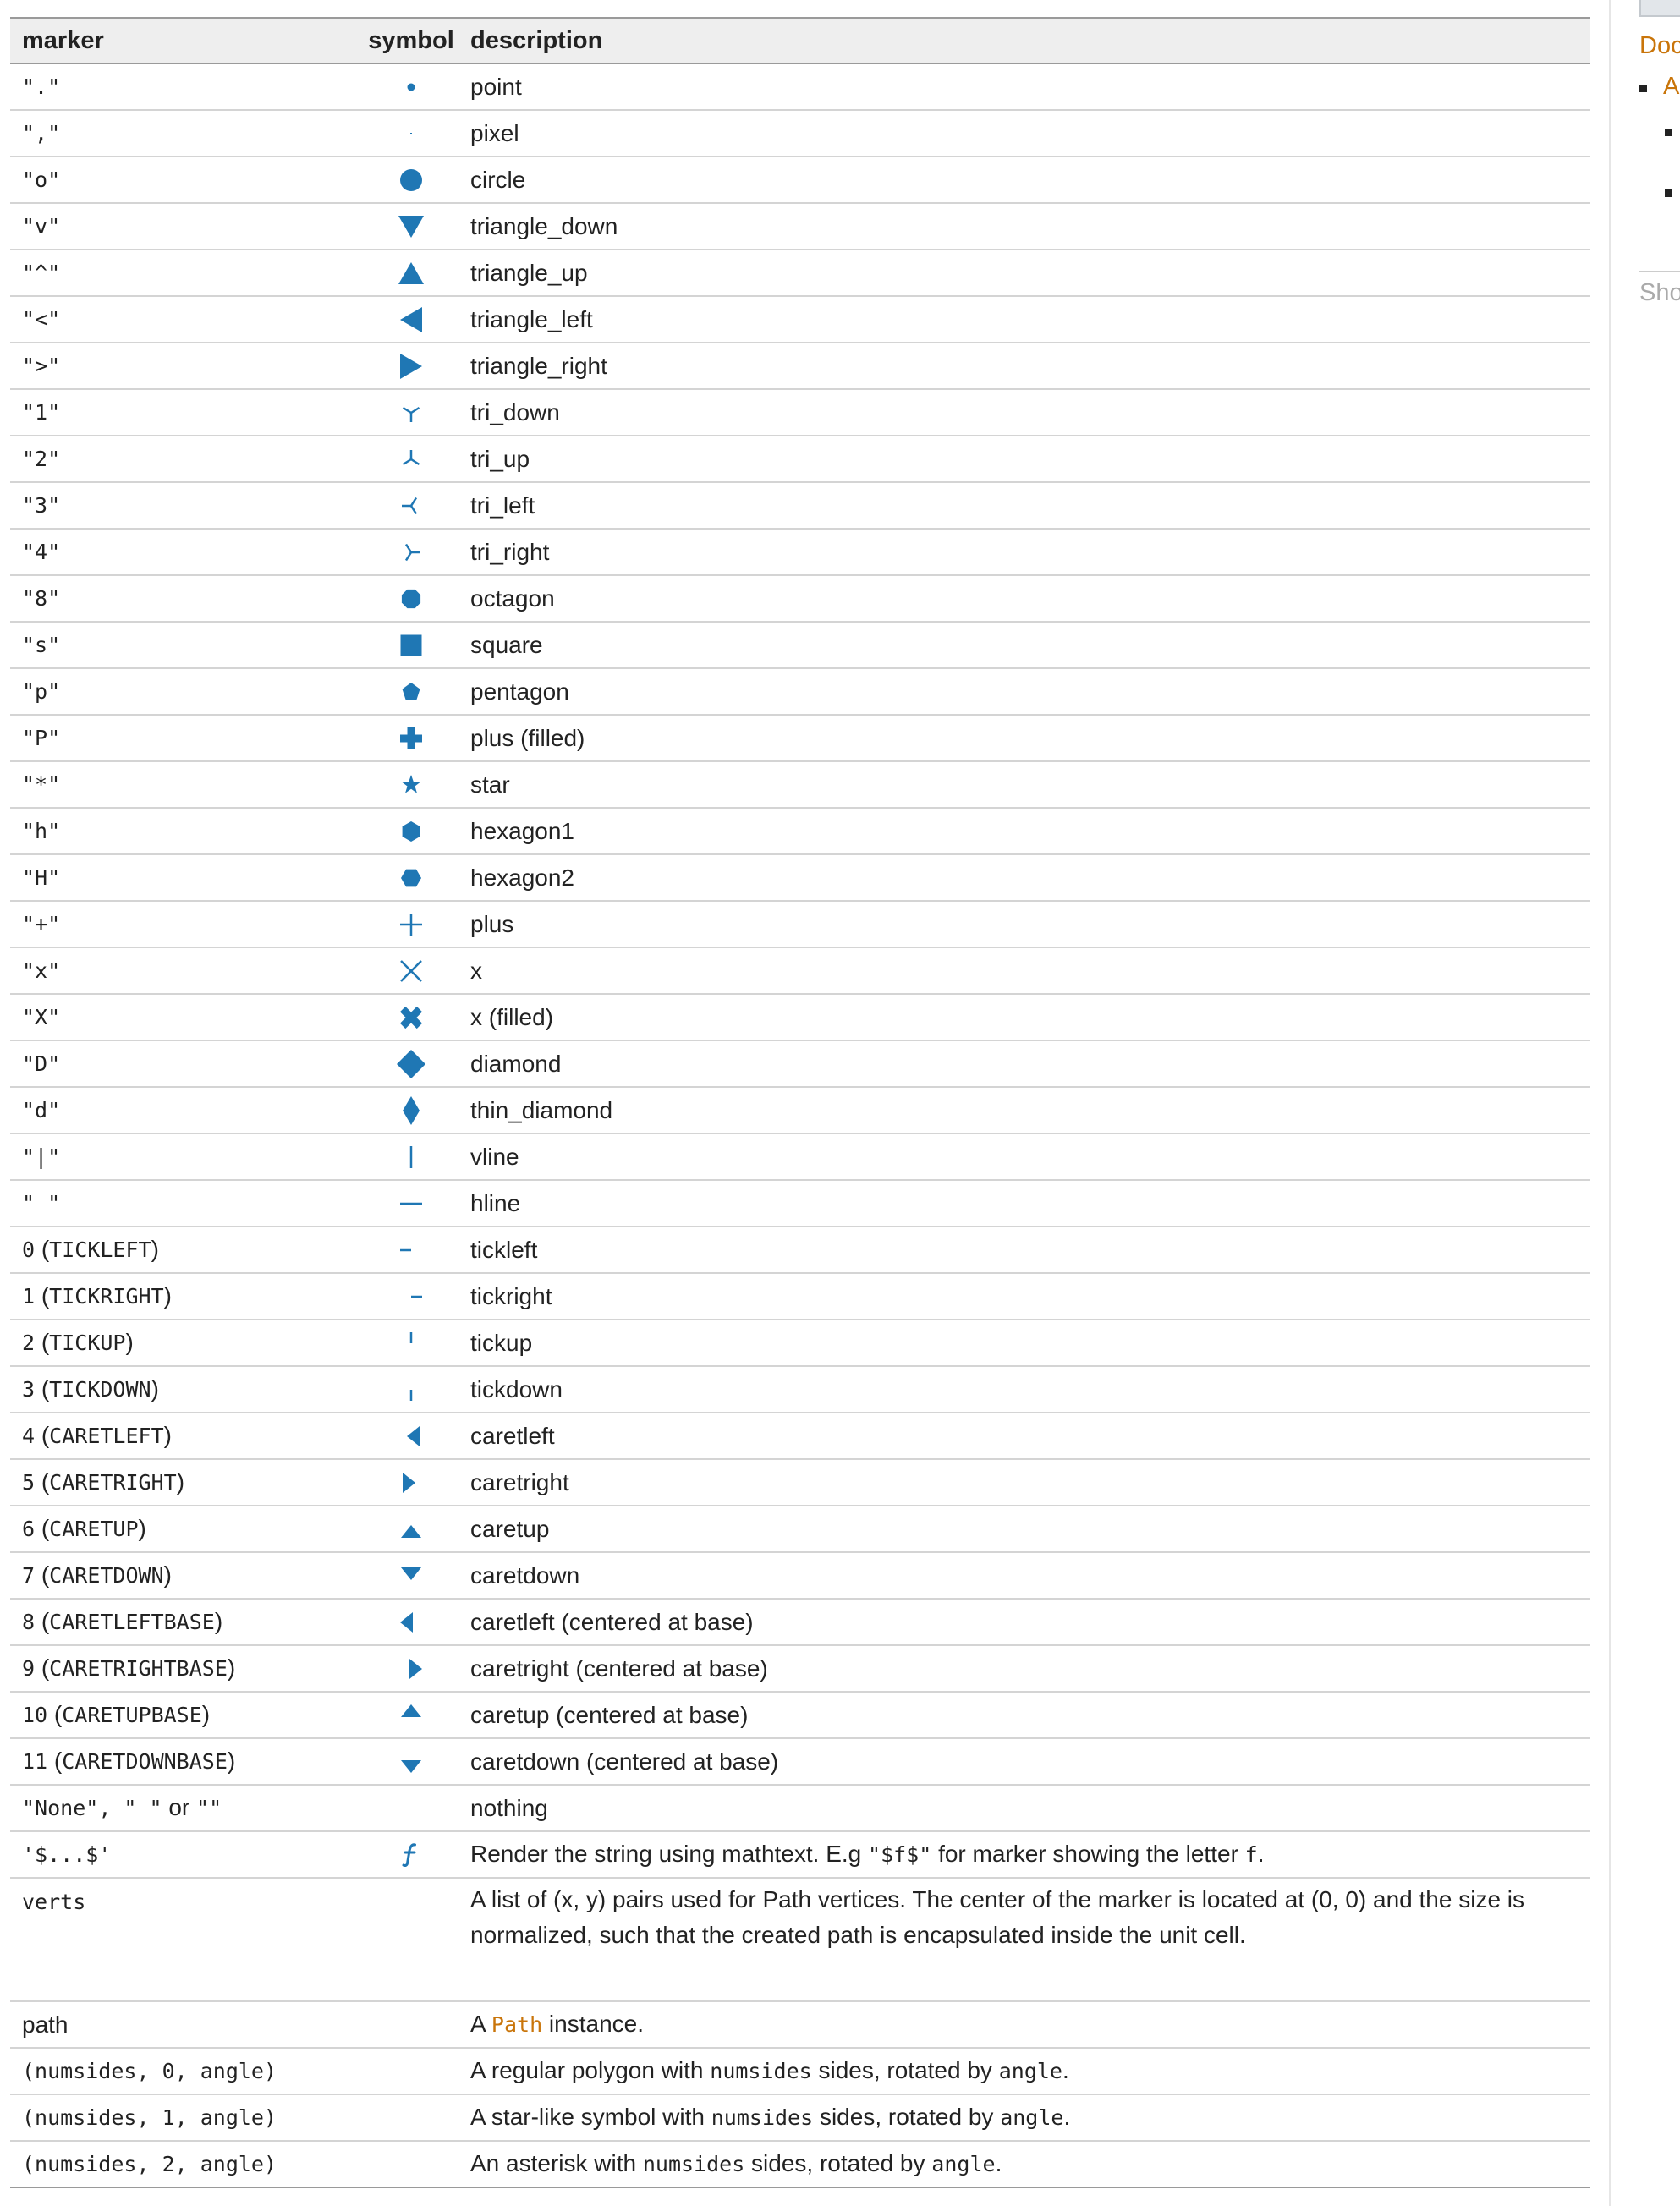 The image size is (1680, 2206). I want to click on sidebar-button, so click(1659, 8).